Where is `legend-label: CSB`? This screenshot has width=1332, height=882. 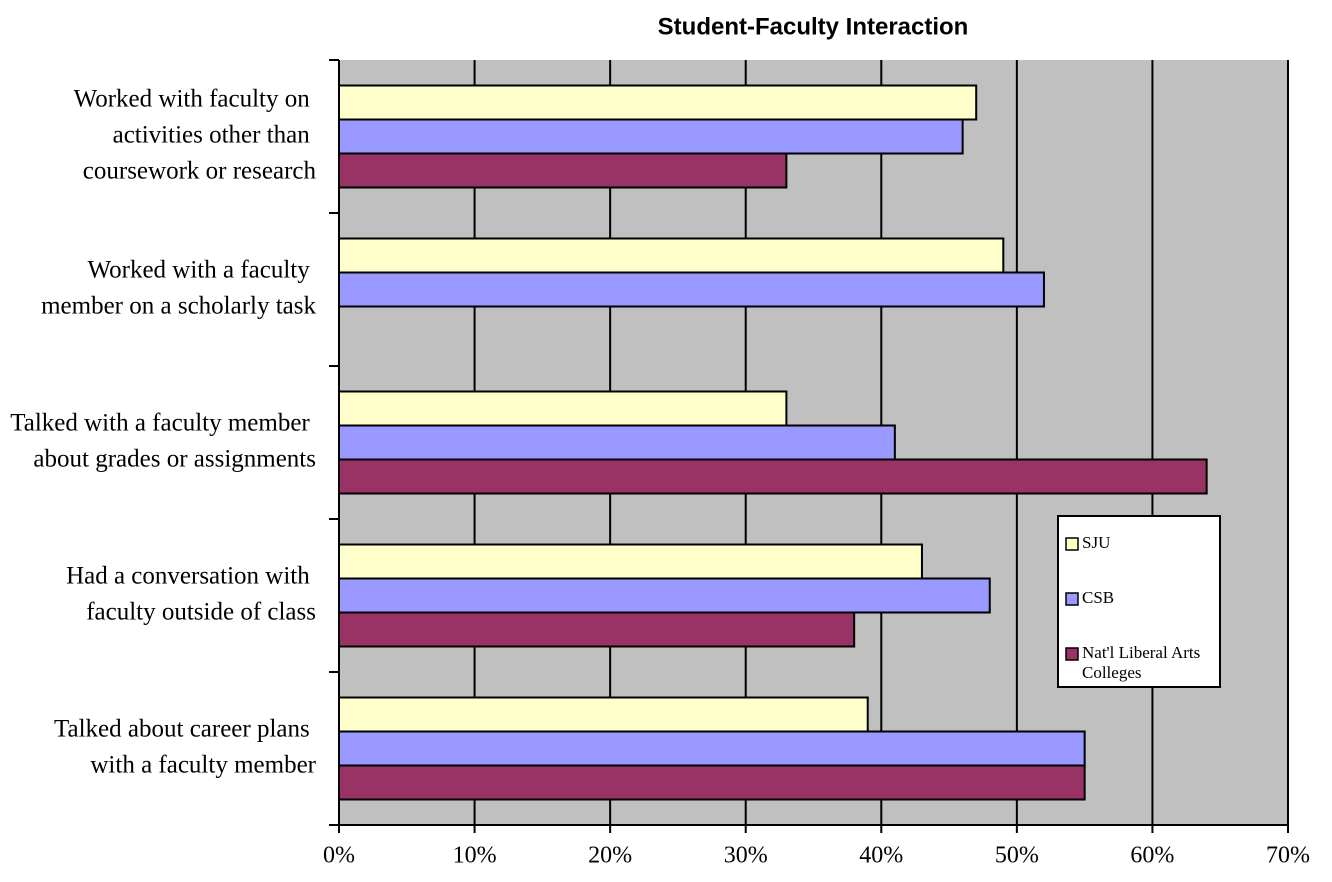 legend-label: CSB is located at coordinates (1098, 597).